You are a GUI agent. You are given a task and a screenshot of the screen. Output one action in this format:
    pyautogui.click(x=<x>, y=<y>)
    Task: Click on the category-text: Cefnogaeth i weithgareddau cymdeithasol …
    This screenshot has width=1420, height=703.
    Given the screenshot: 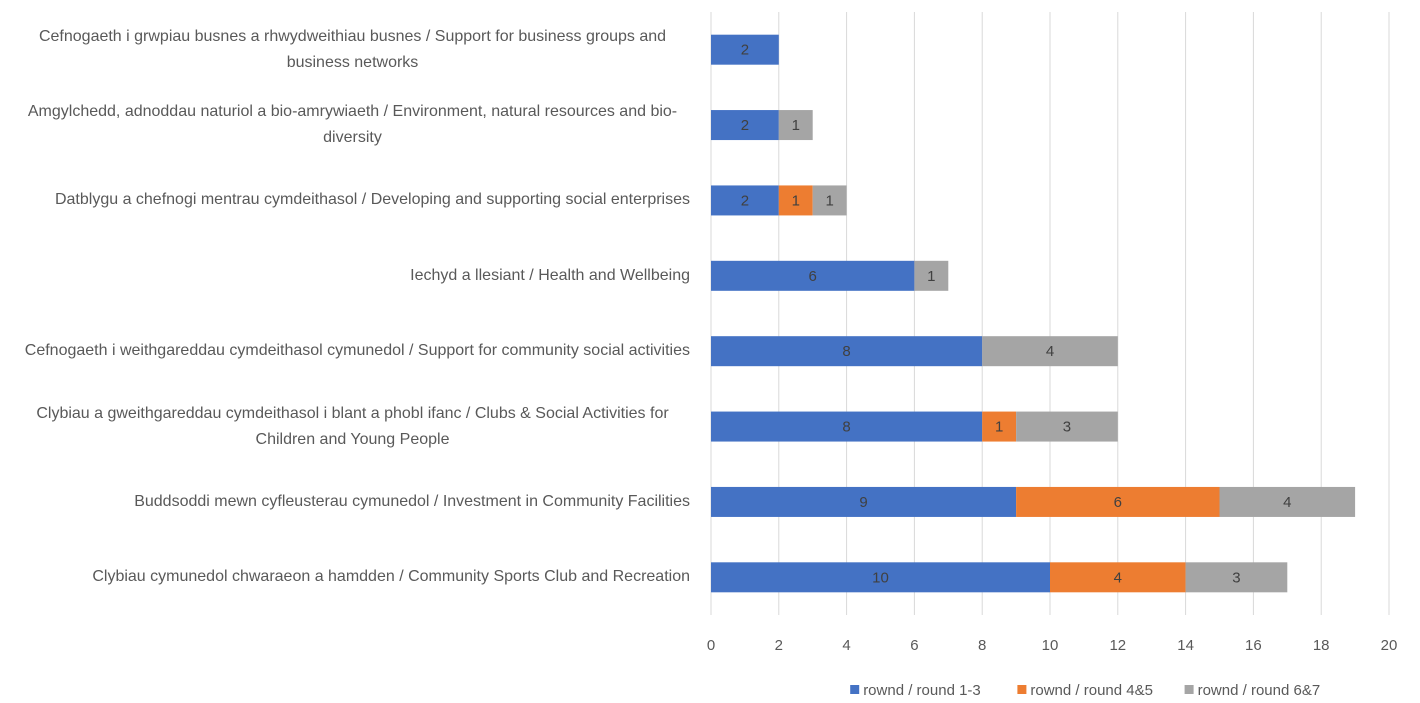 What is the action you would take?
    pyautogui.click(x=357, y=351)
    